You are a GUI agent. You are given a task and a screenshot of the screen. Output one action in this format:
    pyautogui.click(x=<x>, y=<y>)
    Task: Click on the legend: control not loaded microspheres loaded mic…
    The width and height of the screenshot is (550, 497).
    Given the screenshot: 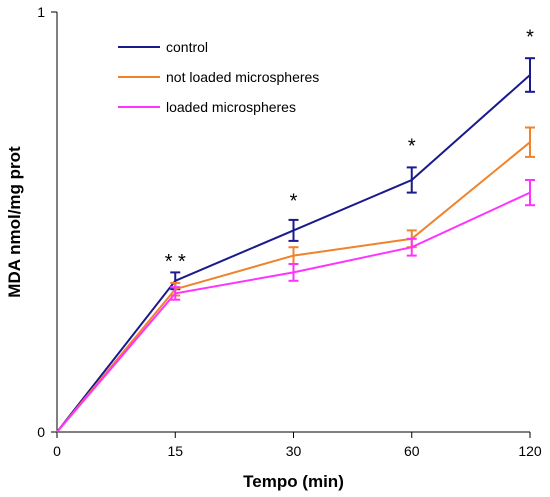 What is the action you would take?
    pyautogui.click(x=218, y=77)
    